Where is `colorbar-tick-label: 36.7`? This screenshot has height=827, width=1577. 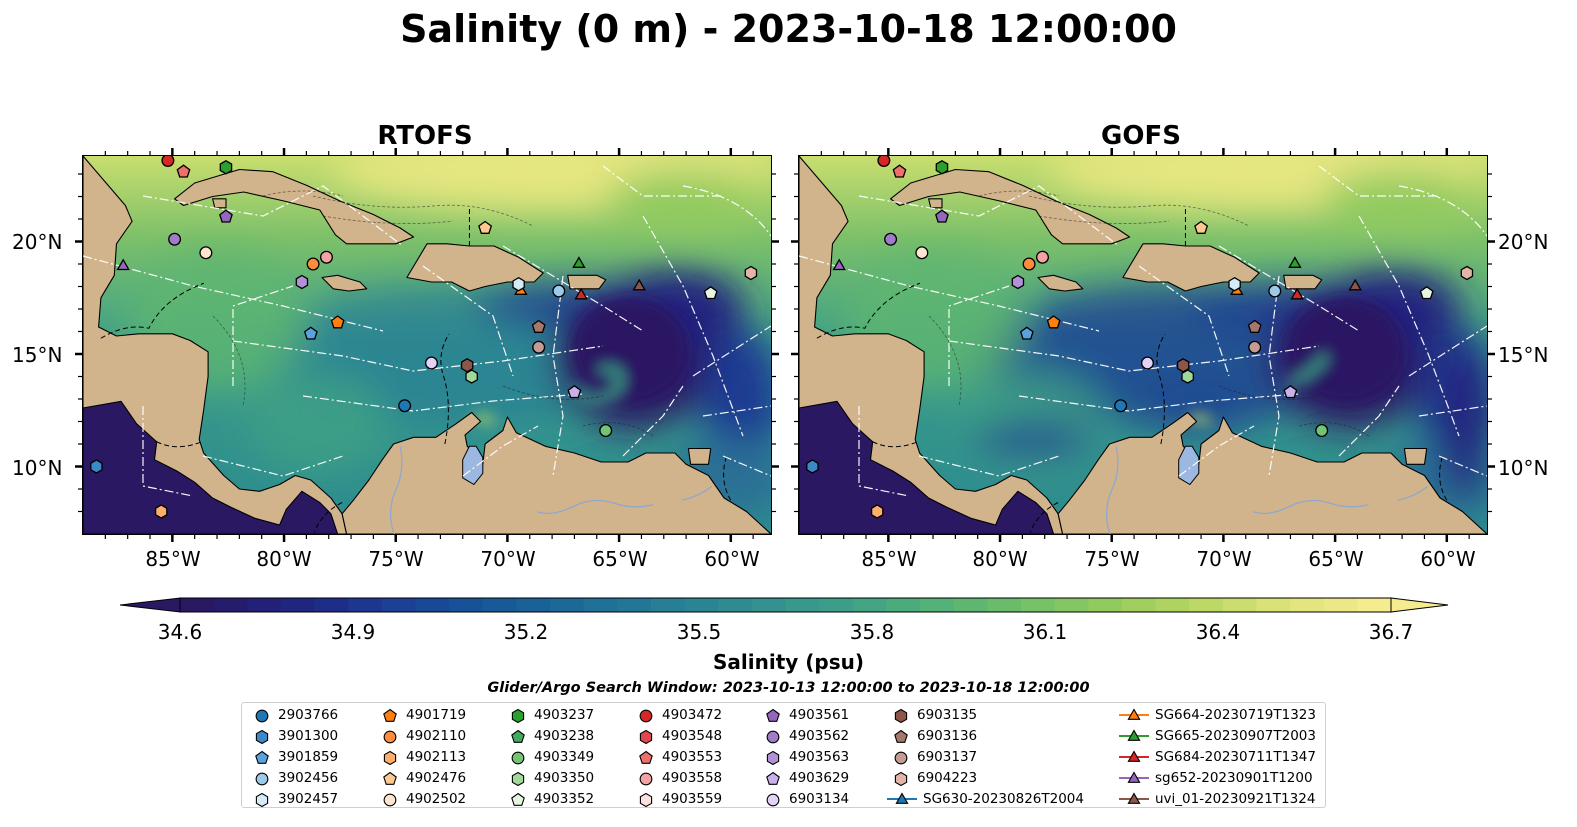 colorbar-tick-label: 36.7 is located at coordinates (1391, 632).